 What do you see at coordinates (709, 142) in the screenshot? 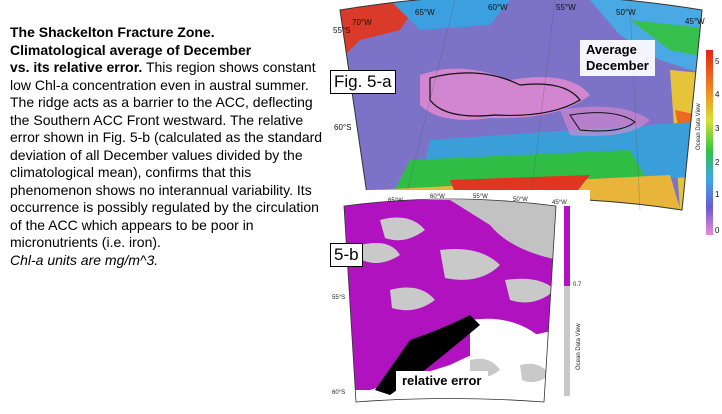
I see `colorbar-a` at bounding box center [709, 142].